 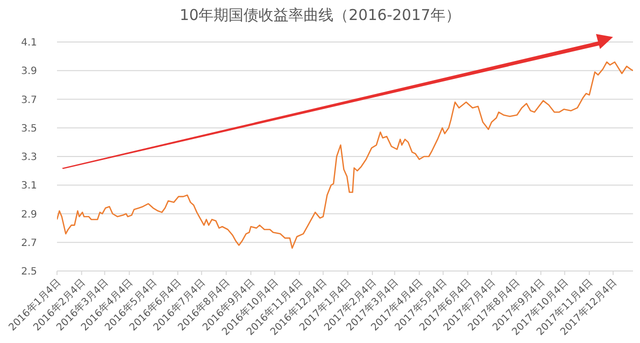 I want to click on y-tick-label: 3.5, so click(x=29, y=128).